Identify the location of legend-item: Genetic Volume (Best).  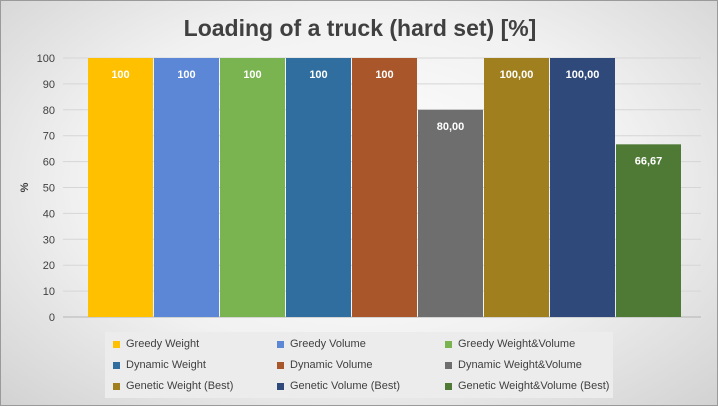
(338, 386).